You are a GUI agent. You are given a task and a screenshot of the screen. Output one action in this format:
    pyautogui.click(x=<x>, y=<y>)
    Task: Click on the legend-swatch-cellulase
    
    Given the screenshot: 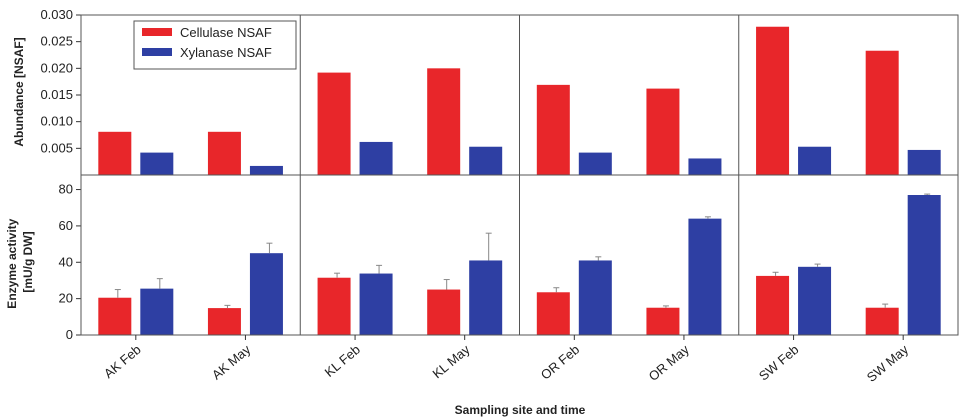 What is the action you would take?
    pyautogui.click(x=157, y=32)
    